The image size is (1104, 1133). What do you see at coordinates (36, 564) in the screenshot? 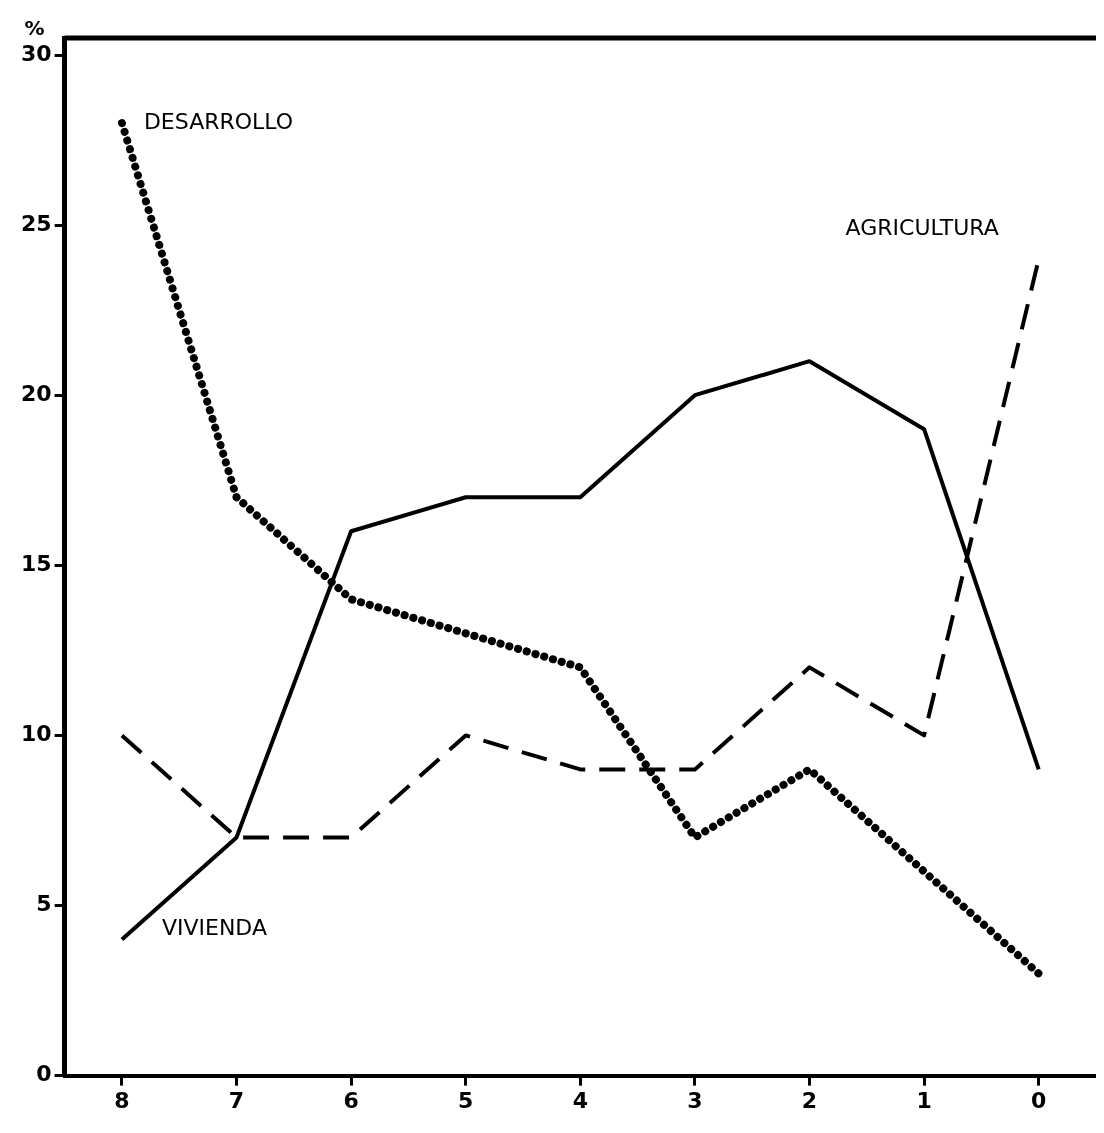
I see `y-tick-label: 15` at bounding box center [36, 564].